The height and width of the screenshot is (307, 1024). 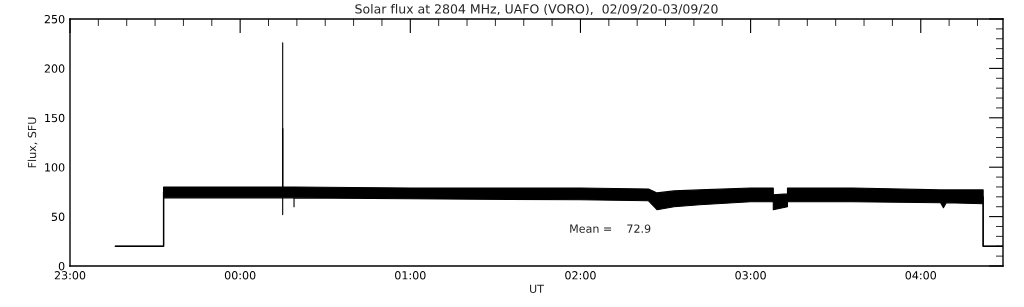 What do you see at coordinates (610, 228) in the screenshot?
I see `annotation: Mean = 72.9` at bounding box center [610, 228].